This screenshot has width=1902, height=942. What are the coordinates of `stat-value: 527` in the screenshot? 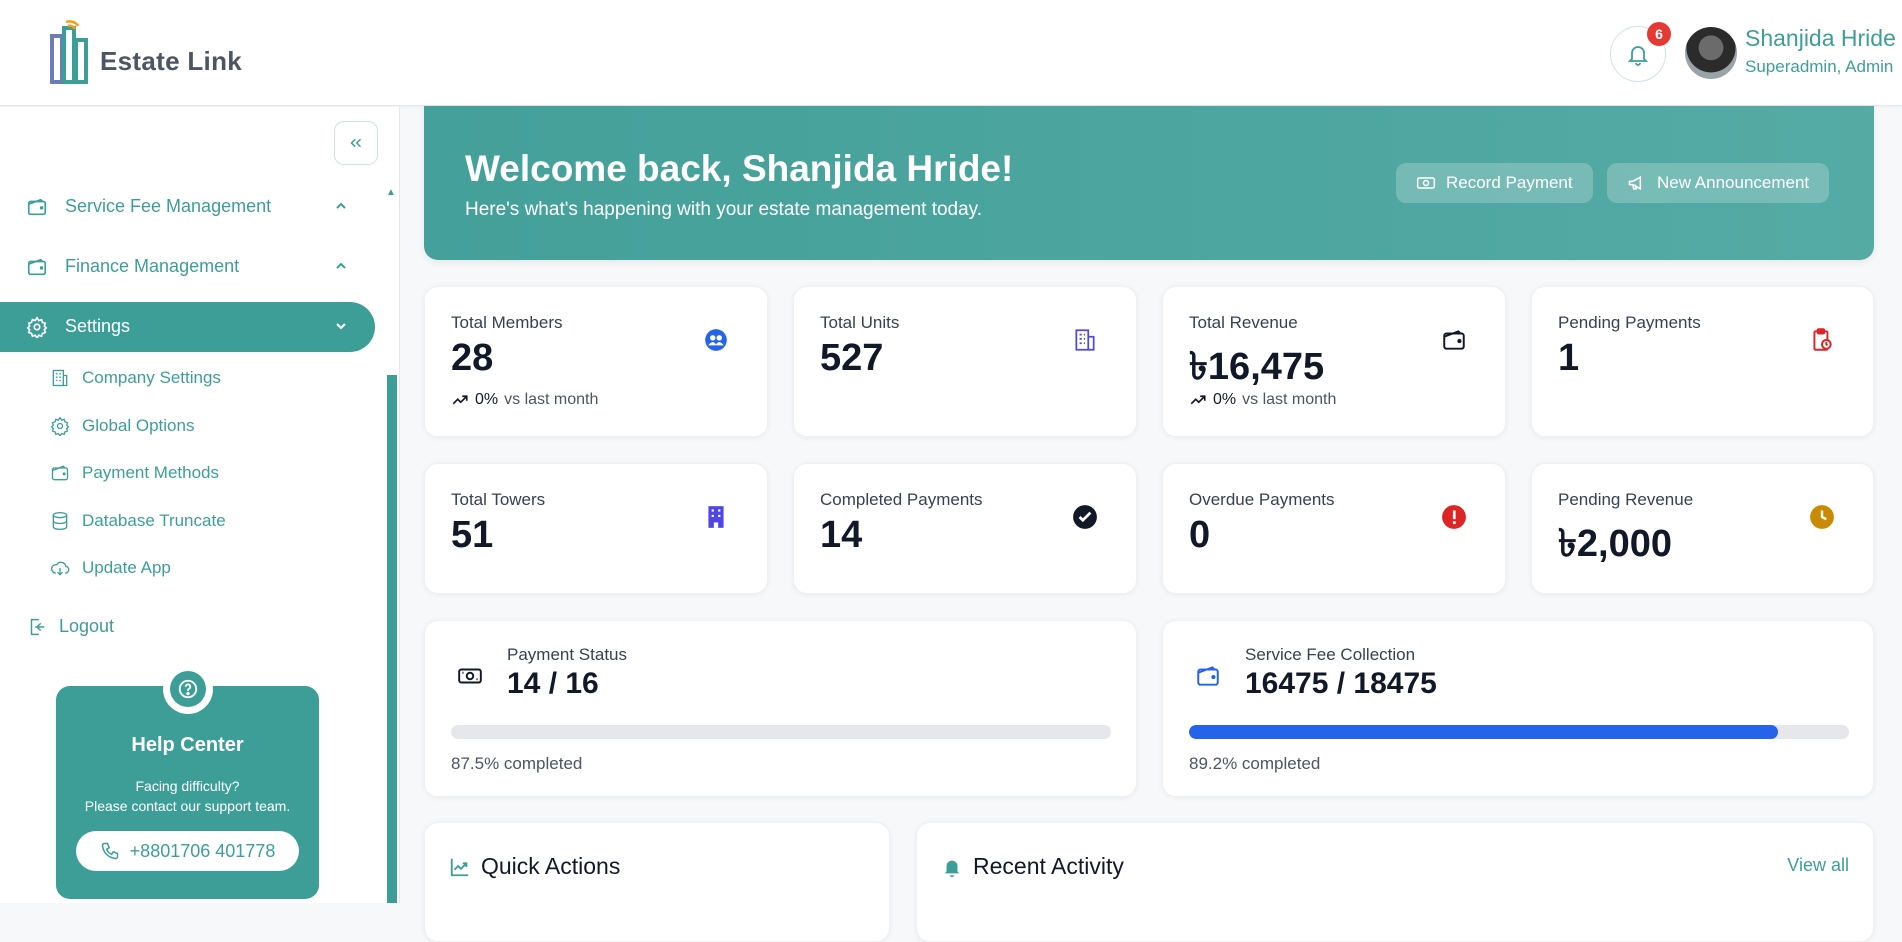 It's located at (852, 358).